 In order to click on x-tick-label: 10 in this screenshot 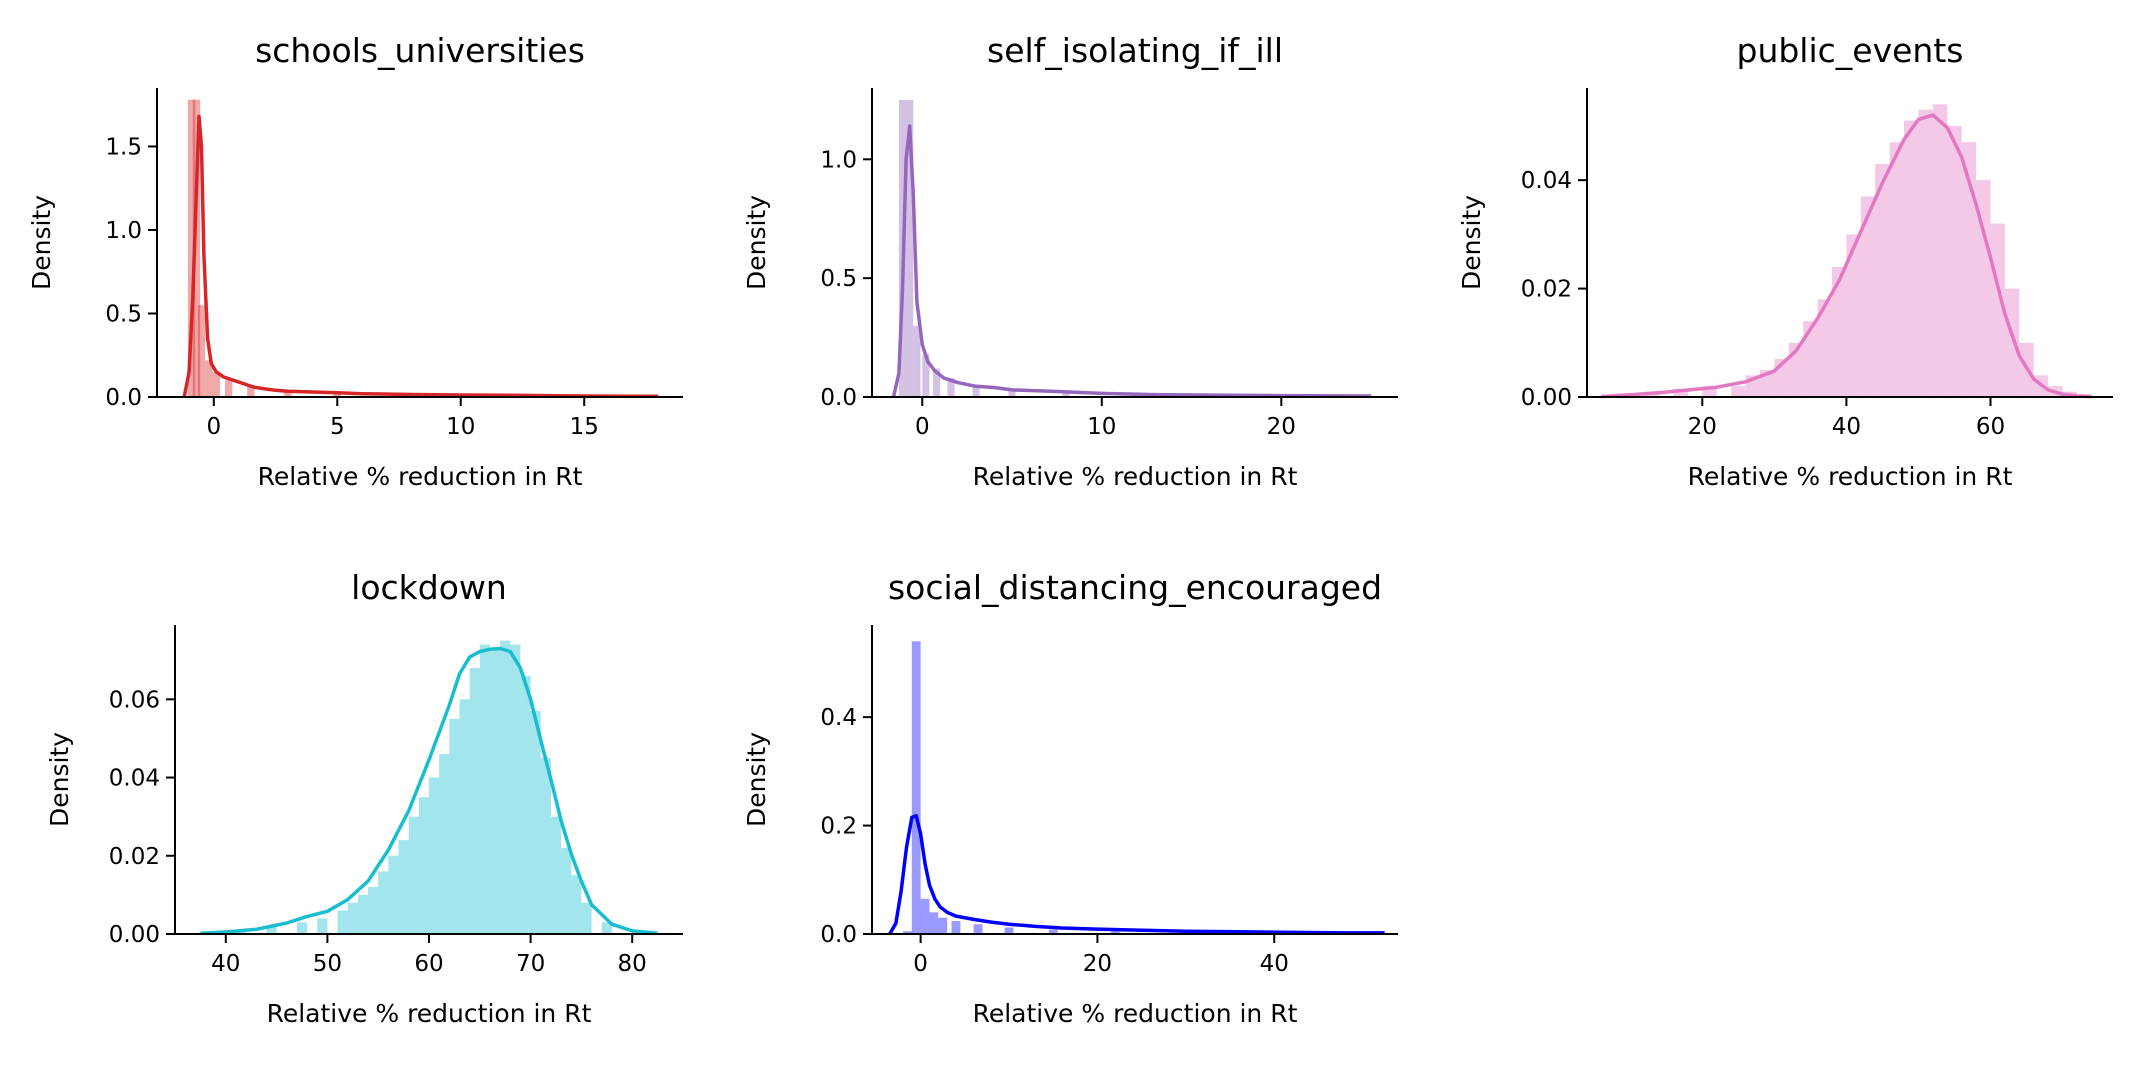, I will do `click(460, 427)`.